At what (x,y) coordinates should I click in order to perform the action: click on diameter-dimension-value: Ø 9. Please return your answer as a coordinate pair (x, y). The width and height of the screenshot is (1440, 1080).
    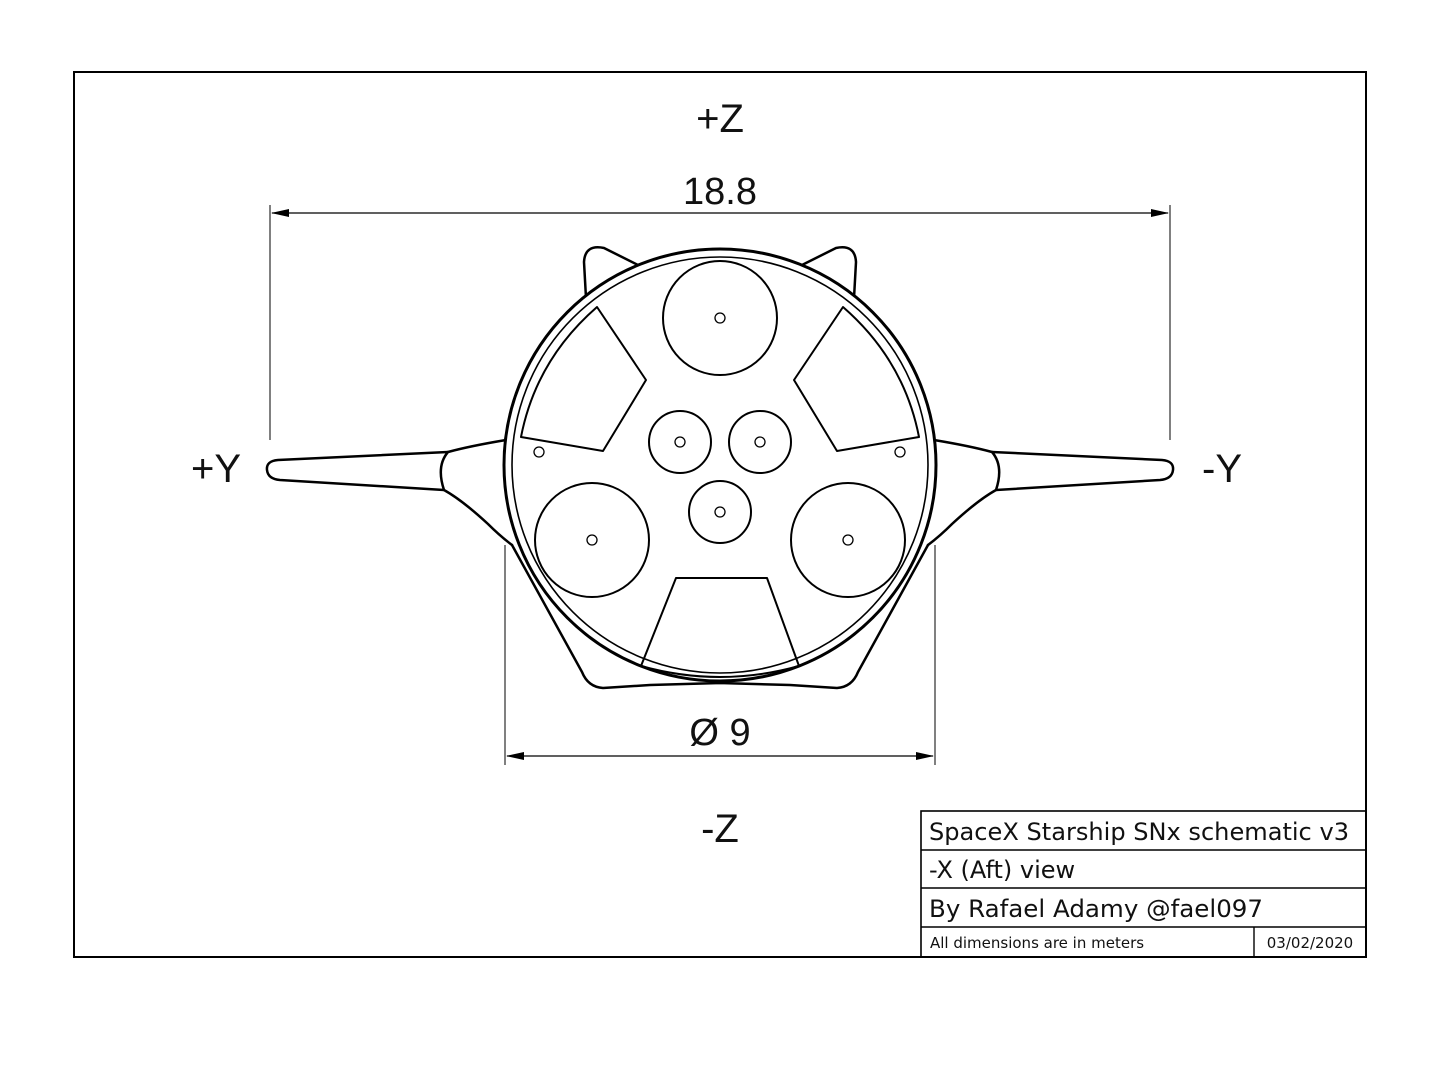
    Looking at the image, I should click on (719, 733).